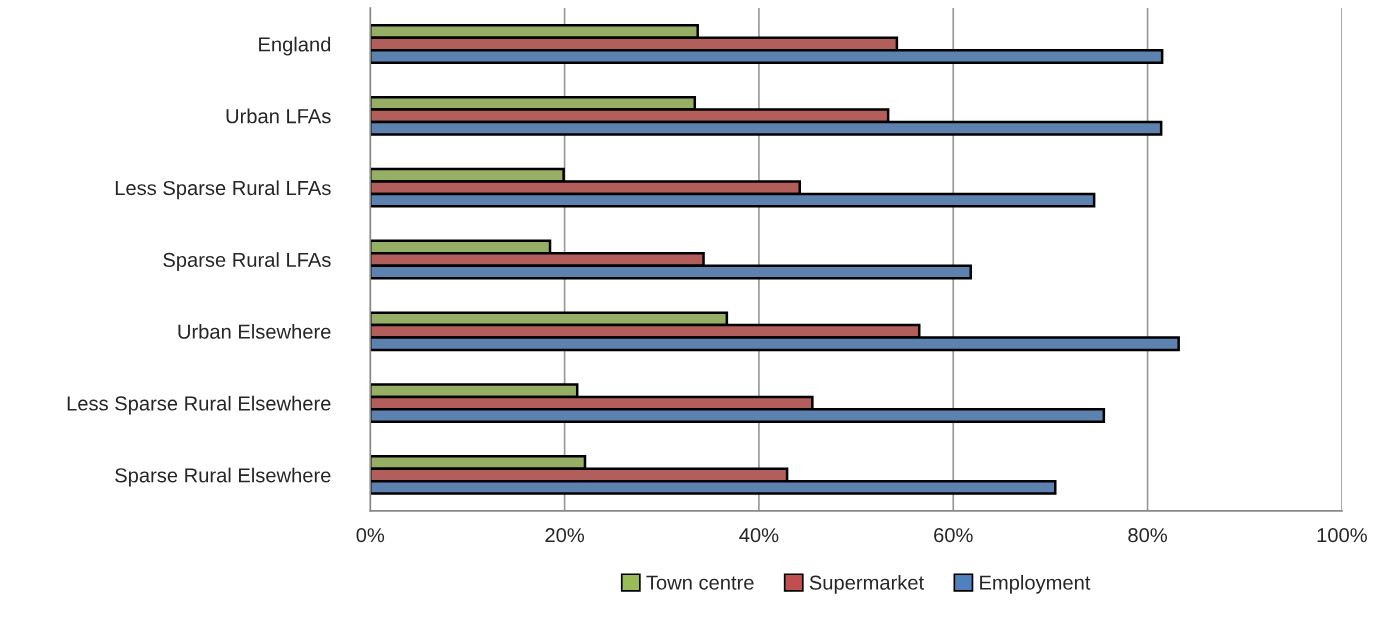 Image resolution: width=1392 pixels, height=623 pixels. What do you see at coordinates (565, 535) in the screenshot?
I see `x-tick-label: 20%` at bounding box center [565, 535].